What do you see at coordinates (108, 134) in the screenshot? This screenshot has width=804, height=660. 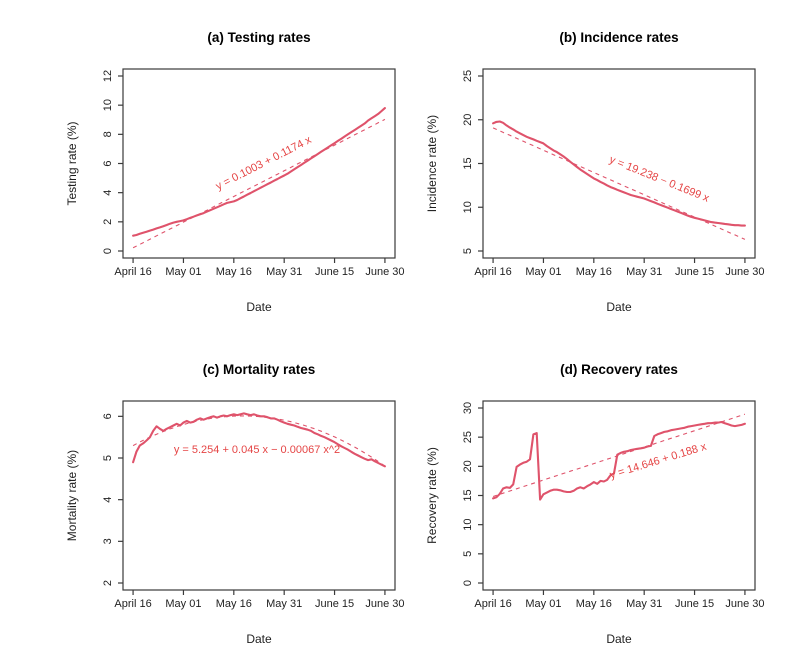 I see `panel-a-y-tick-label: 8` at bounding box center [108, 134].